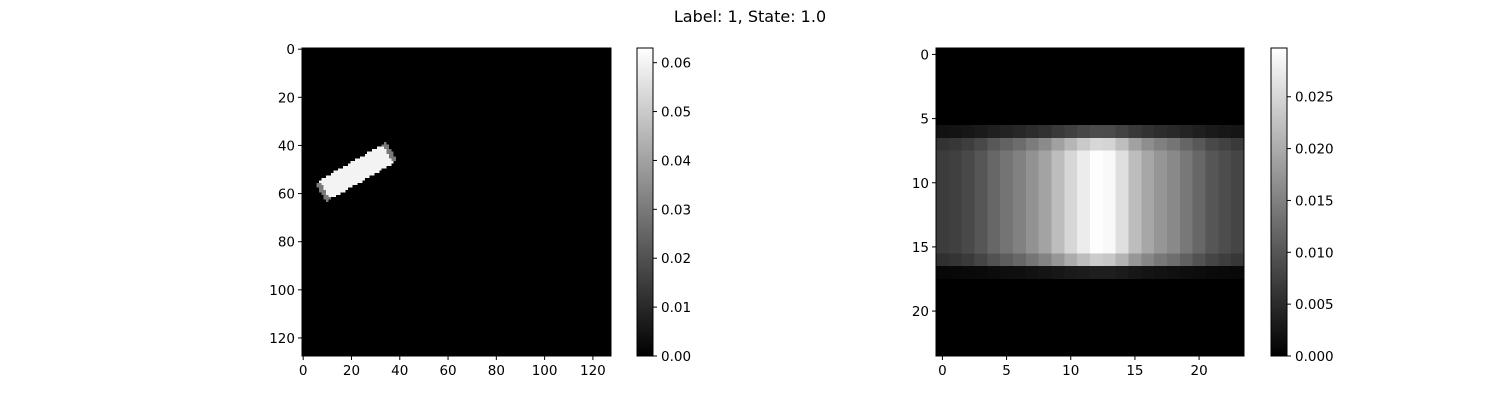 The width and height of the screenshot is (1500, 400). What do you see at coordinates (1006, 371) in the screenshot?
I see `right-x-tick-label: 5` at bounding box center [1006, 371].